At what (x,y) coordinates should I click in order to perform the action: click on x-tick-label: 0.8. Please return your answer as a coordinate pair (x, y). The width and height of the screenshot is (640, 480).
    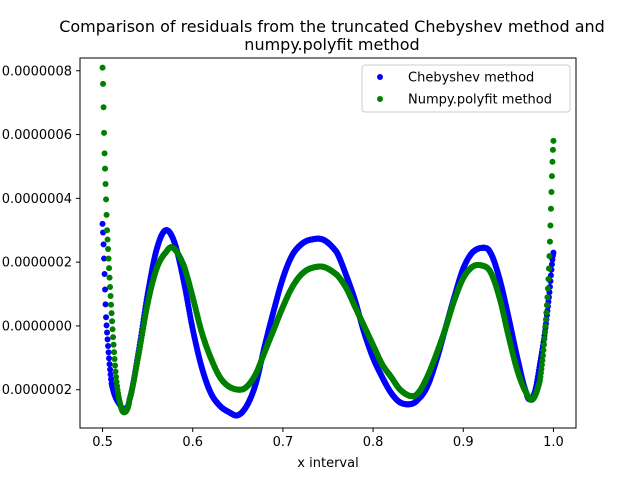
    Looking at the image, I should click on (373, 442).